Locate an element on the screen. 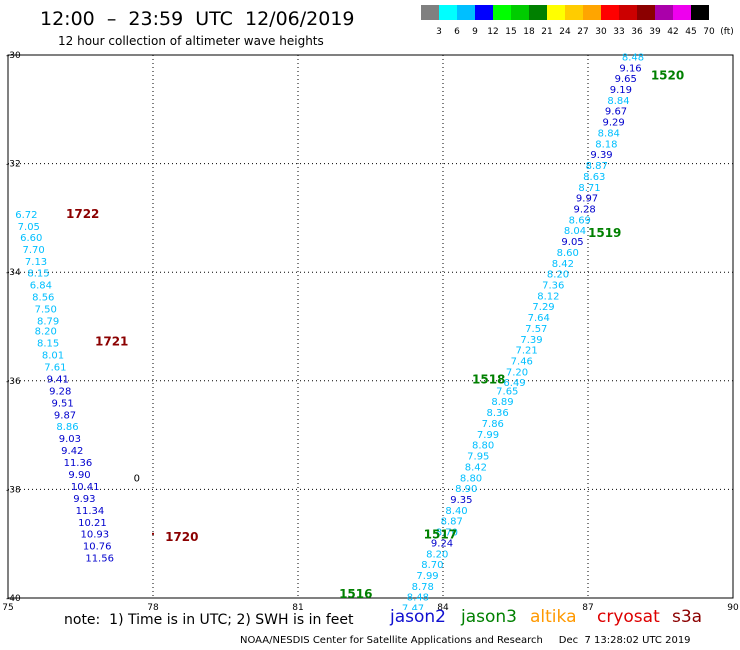 The height and width of the screenshot is (650, 740). satellite-legend-item: s3a is located at coordinates (687, 617).